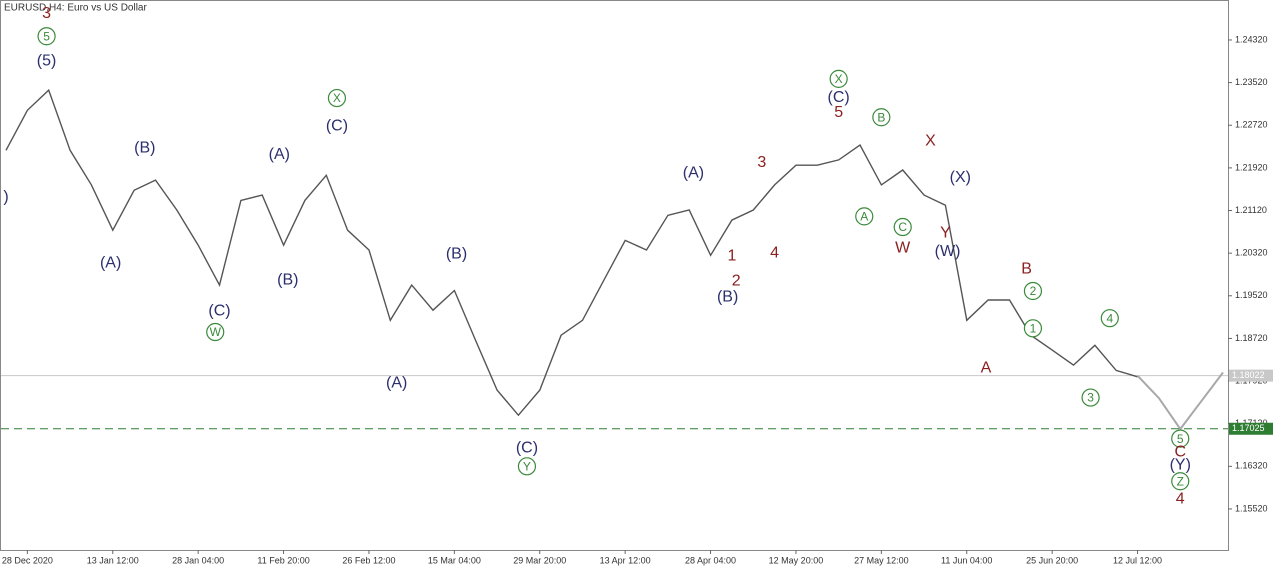  Describe the element at coordinates (283, 560) in the screenshot. I see `x-tick-label: 11 Feb 20:00` at that location.